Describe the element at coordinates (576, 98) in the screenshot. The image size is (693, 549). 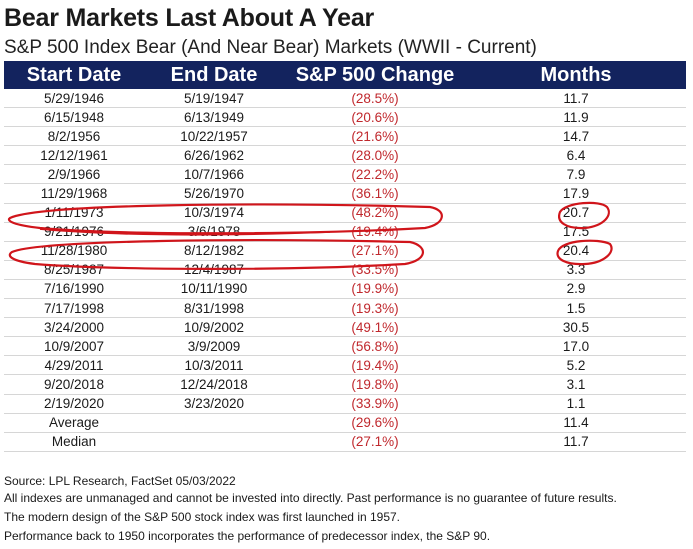
I see `months-cell: 11.7` at that location.